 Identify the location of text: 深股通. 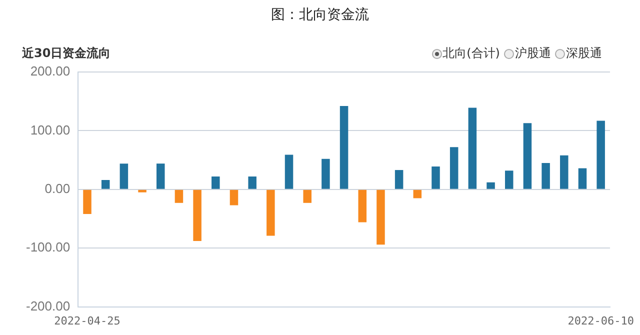
(584, 53).